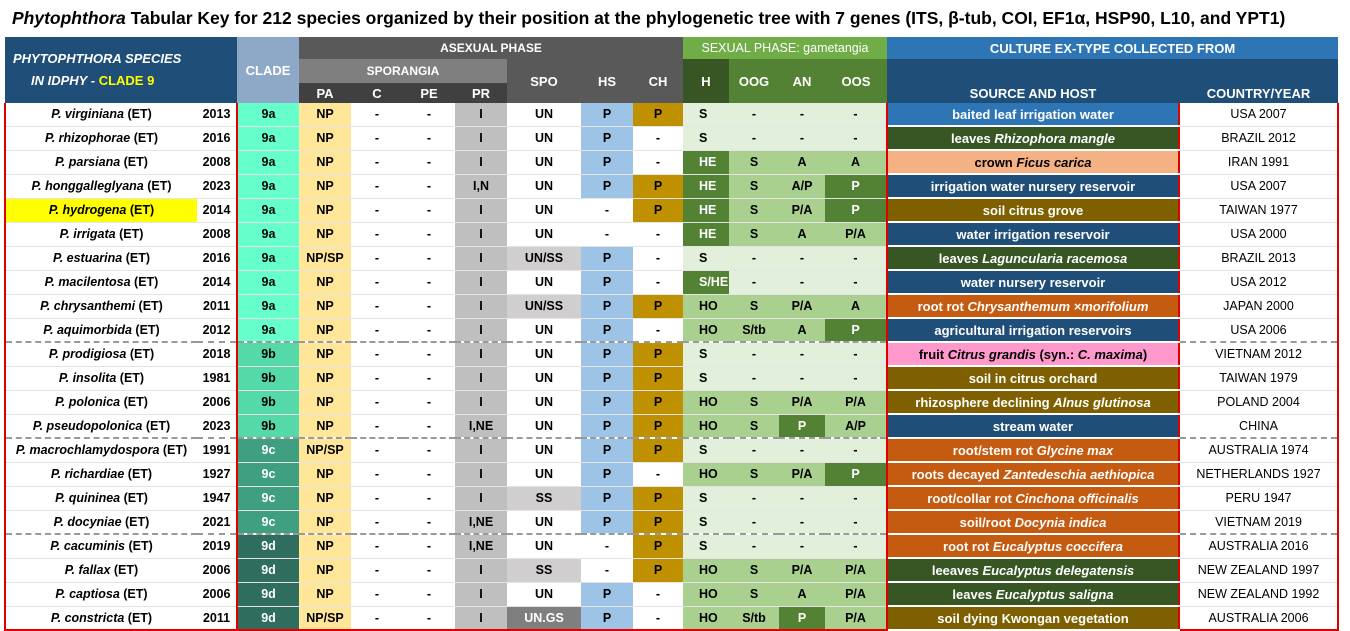 This screenshot has width=1350, height=631. What do you see at coordinates (1033, 234) in the screenshot?
I see `source-host: water irrigation reservoir` at bounding box center [1033, 234].